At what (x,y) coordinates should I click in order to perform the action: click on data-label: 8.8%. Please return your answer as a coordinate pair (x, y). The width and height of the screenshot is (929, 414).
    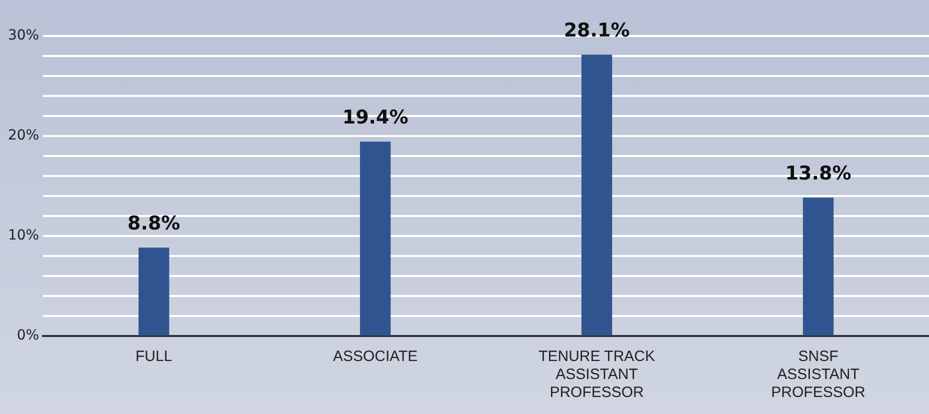
    Looking at the image, I should click on (154, 223).